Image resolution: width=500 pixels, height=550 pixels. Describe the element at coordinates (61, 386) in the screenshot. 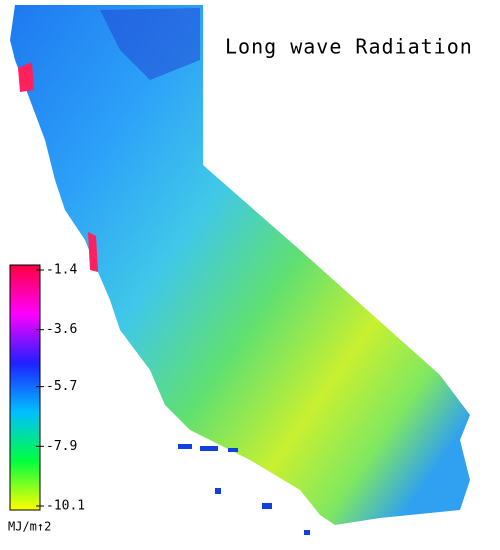

I see `colorbar-tick-label: -5.7` at that location.